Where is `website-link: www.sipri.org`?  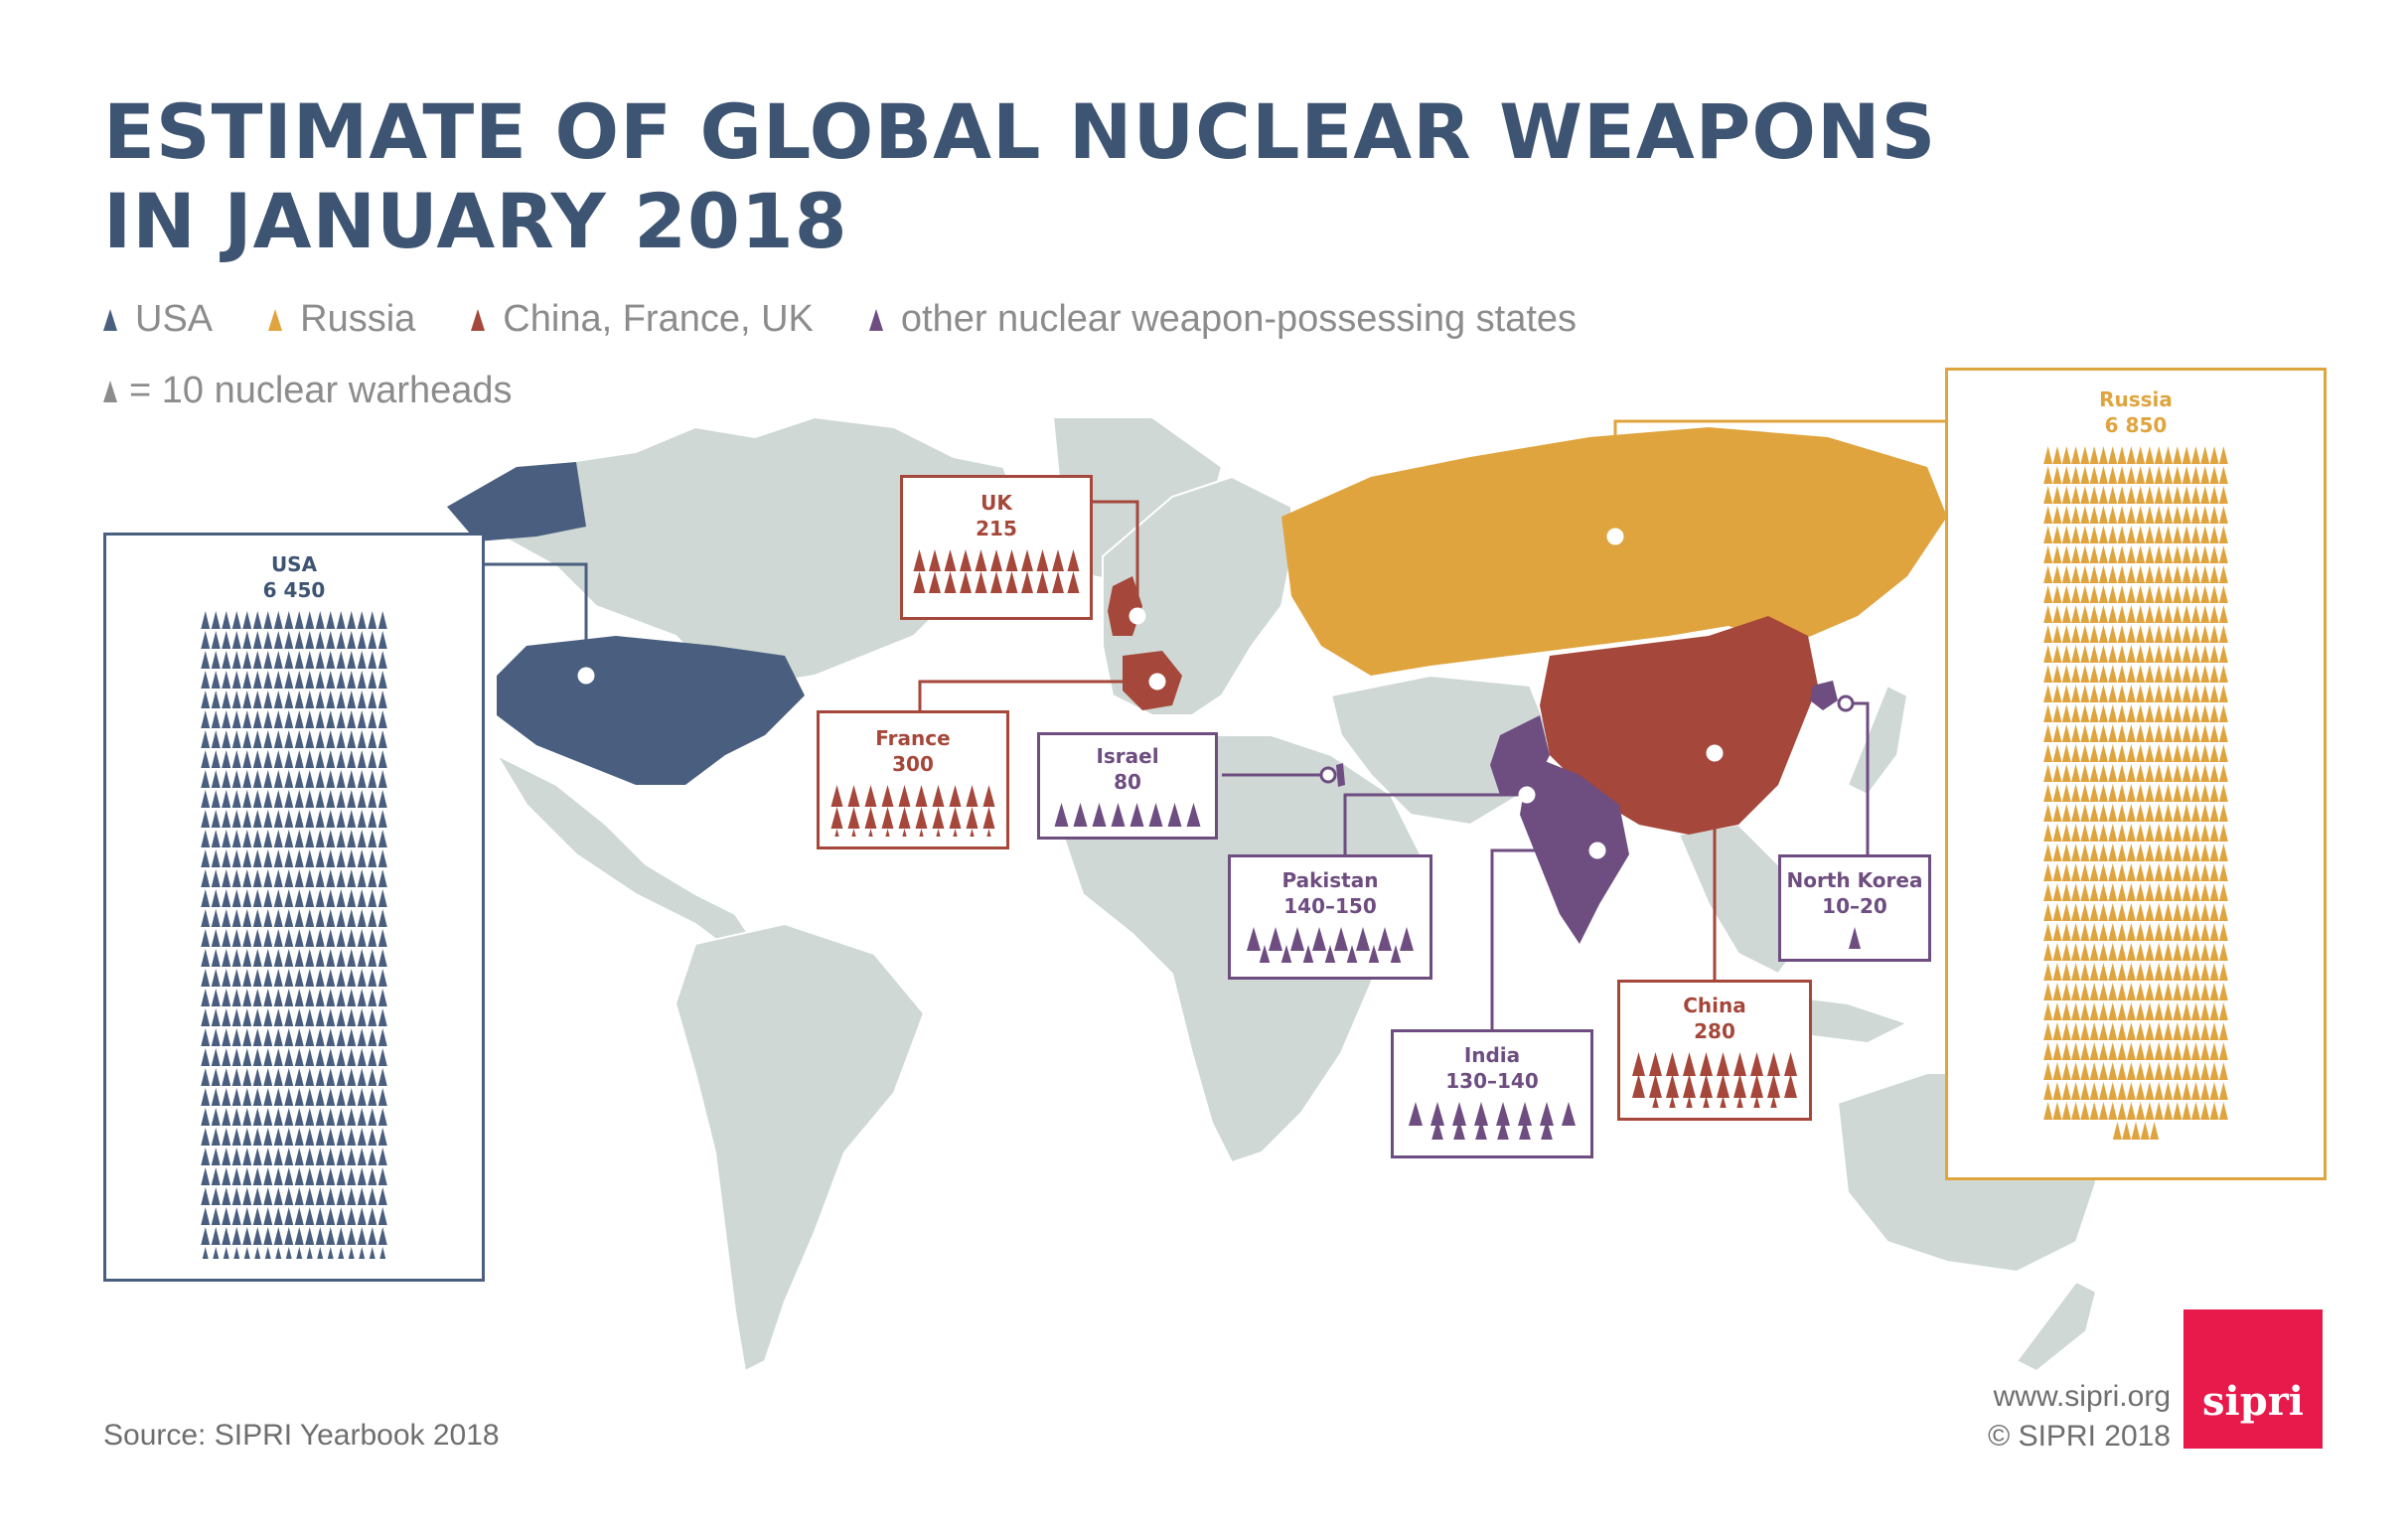 website-link: www.sipri.org is located at coordinates (2082, 1396).